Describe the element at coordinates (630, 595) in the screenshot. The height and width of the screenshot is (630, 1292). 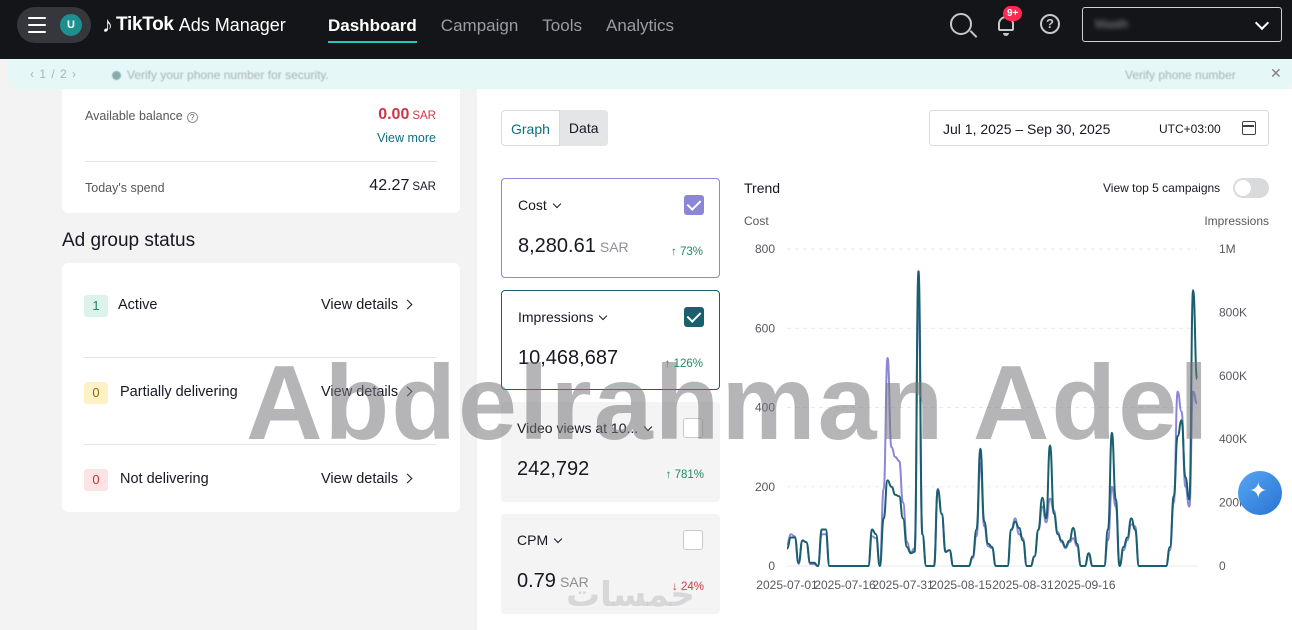
I see `watermark-logo: خمسات` at that location.